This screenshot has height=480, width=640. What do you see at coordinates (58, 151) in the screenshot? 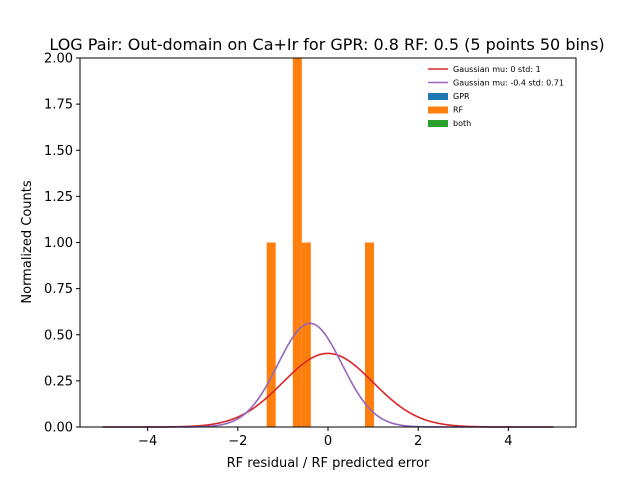
I see `y-tick-label: 1.50` at bounding box center [58, 151].